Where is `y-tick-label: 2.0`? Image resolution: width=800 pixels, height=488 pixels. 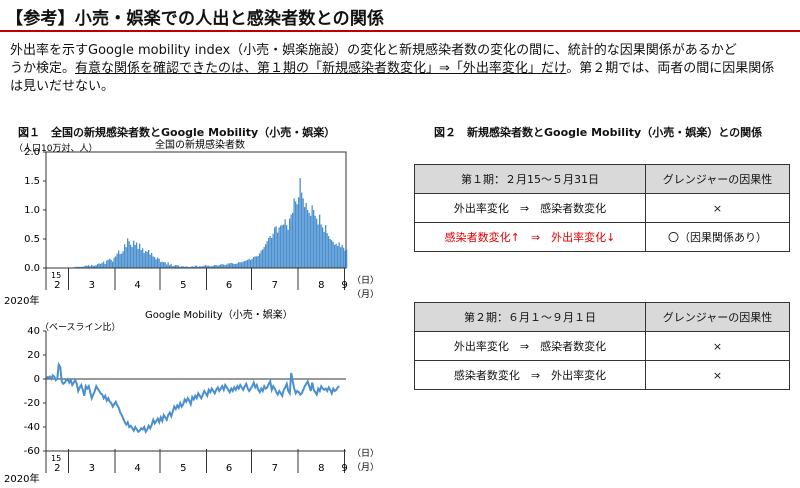
y-tick-label: 2.0 is located at coordinates (32, 152).